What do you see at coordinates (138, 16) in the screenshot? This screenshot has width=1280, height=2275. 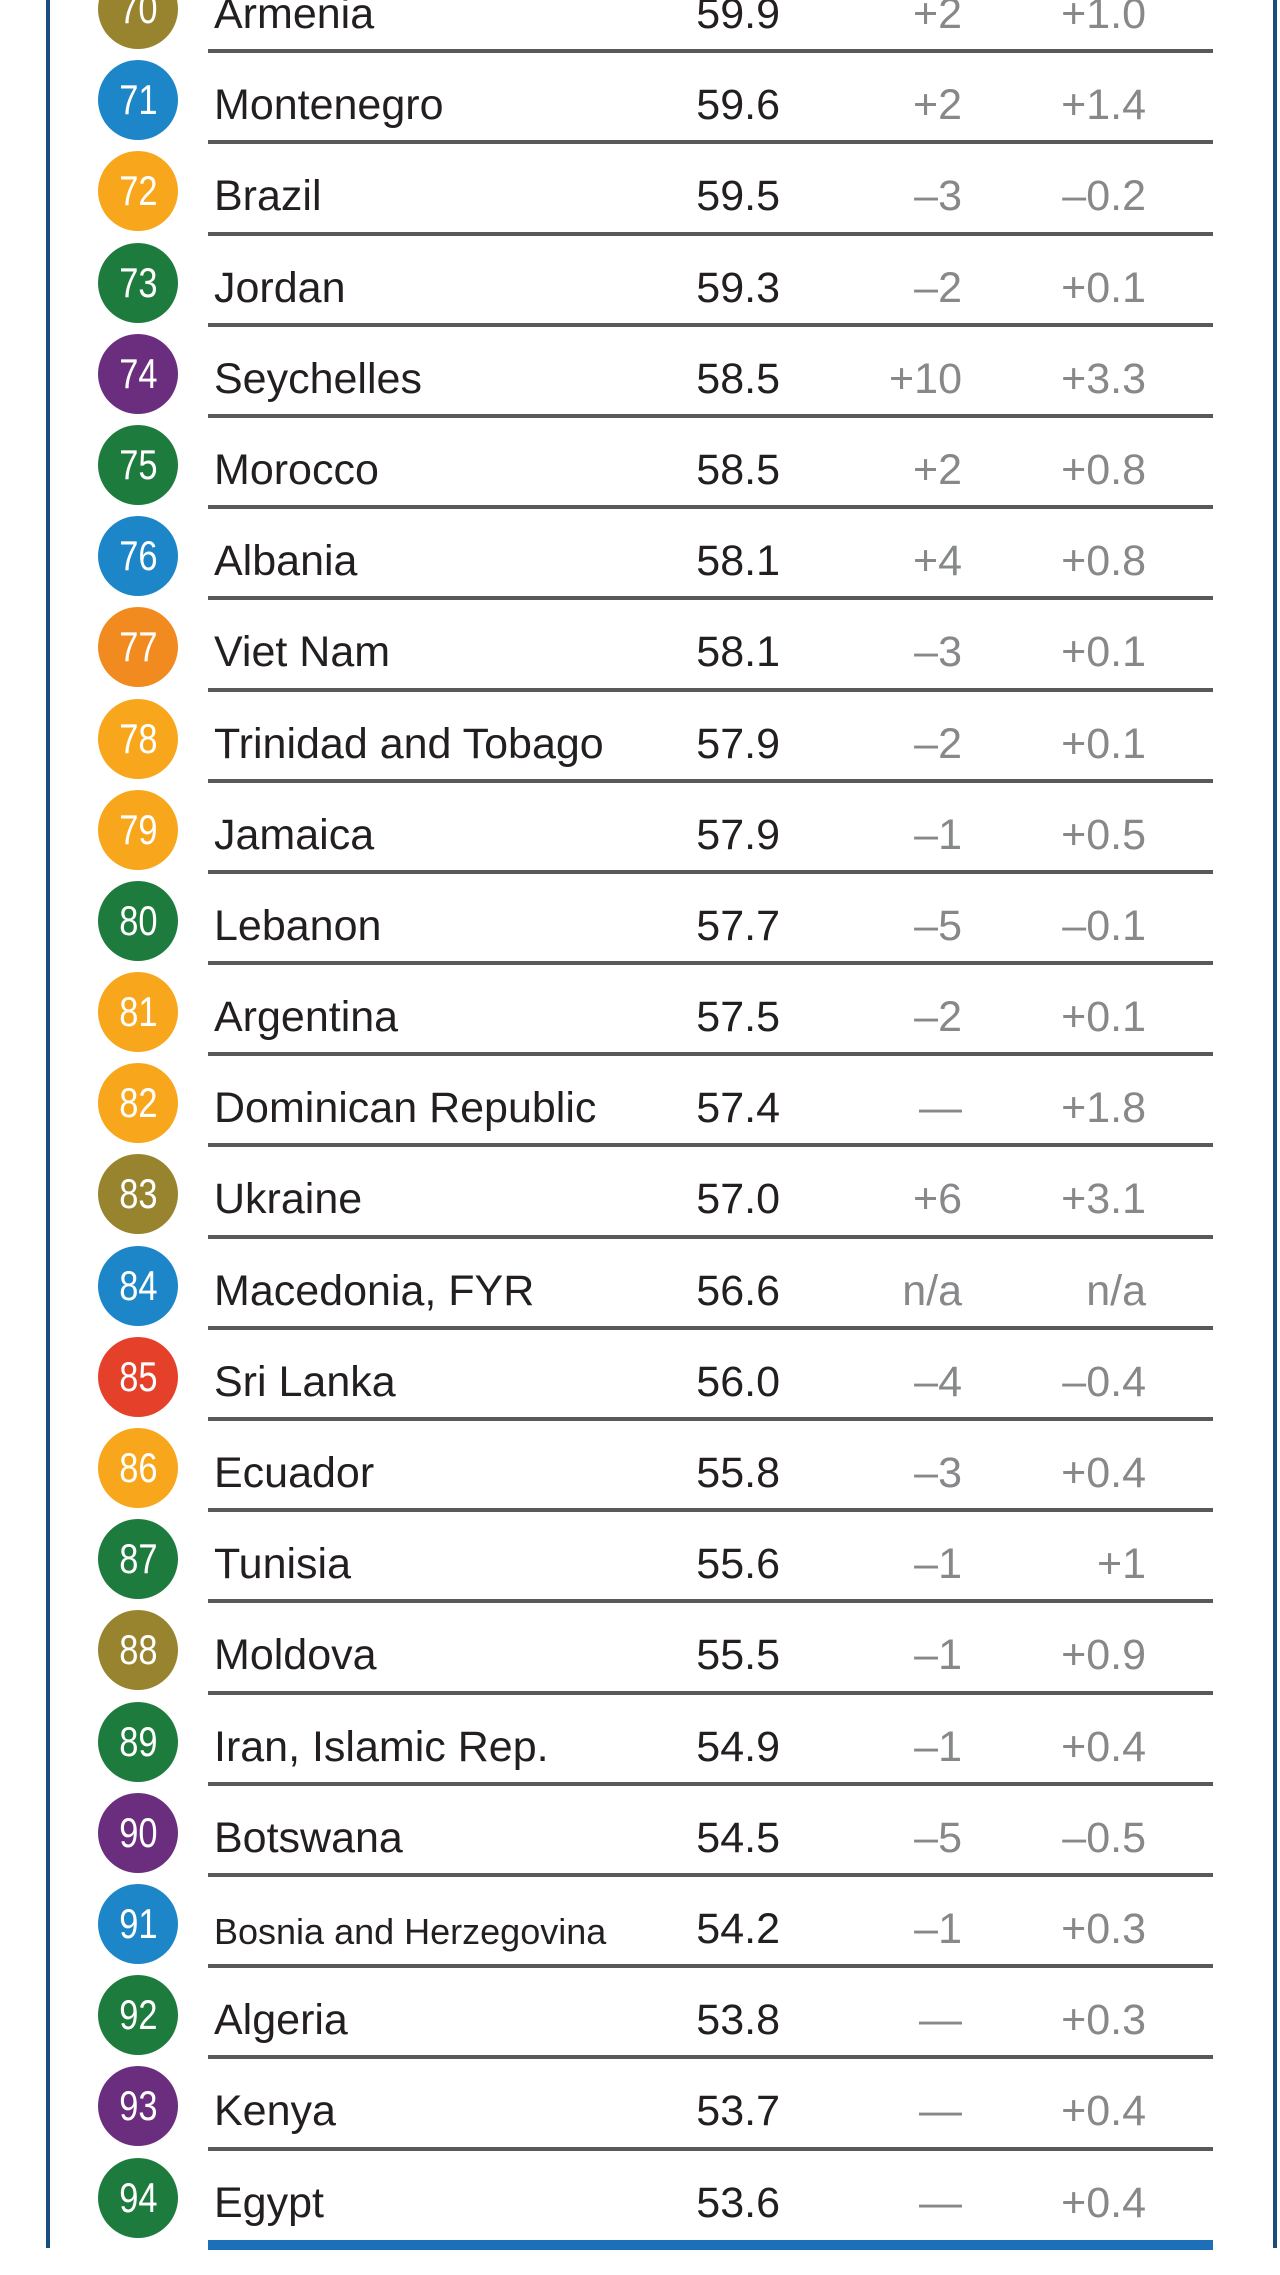 I see `rank-number: 70` at bounding box center [138, 16].